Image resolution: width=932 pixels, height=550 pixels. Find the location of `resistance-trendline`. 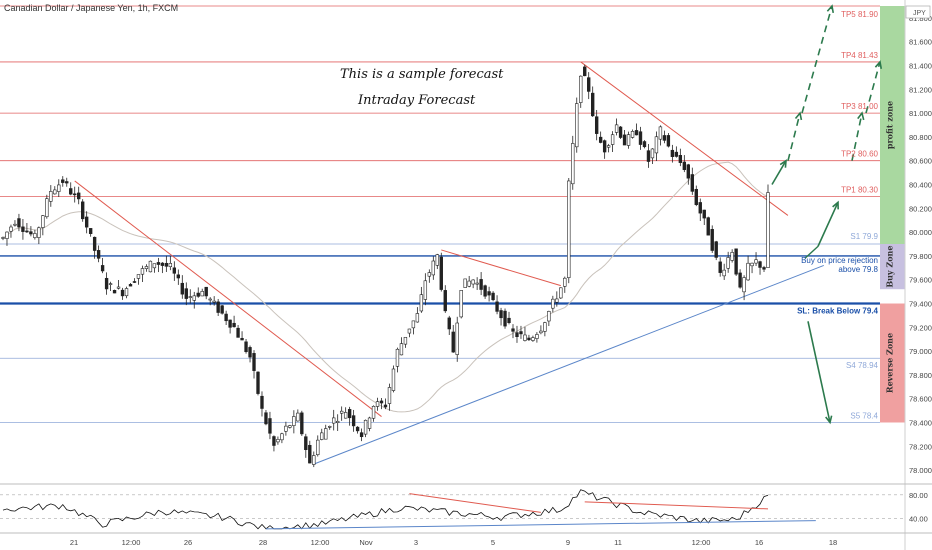

resistance-trendline is located at coordinates (684, 138).